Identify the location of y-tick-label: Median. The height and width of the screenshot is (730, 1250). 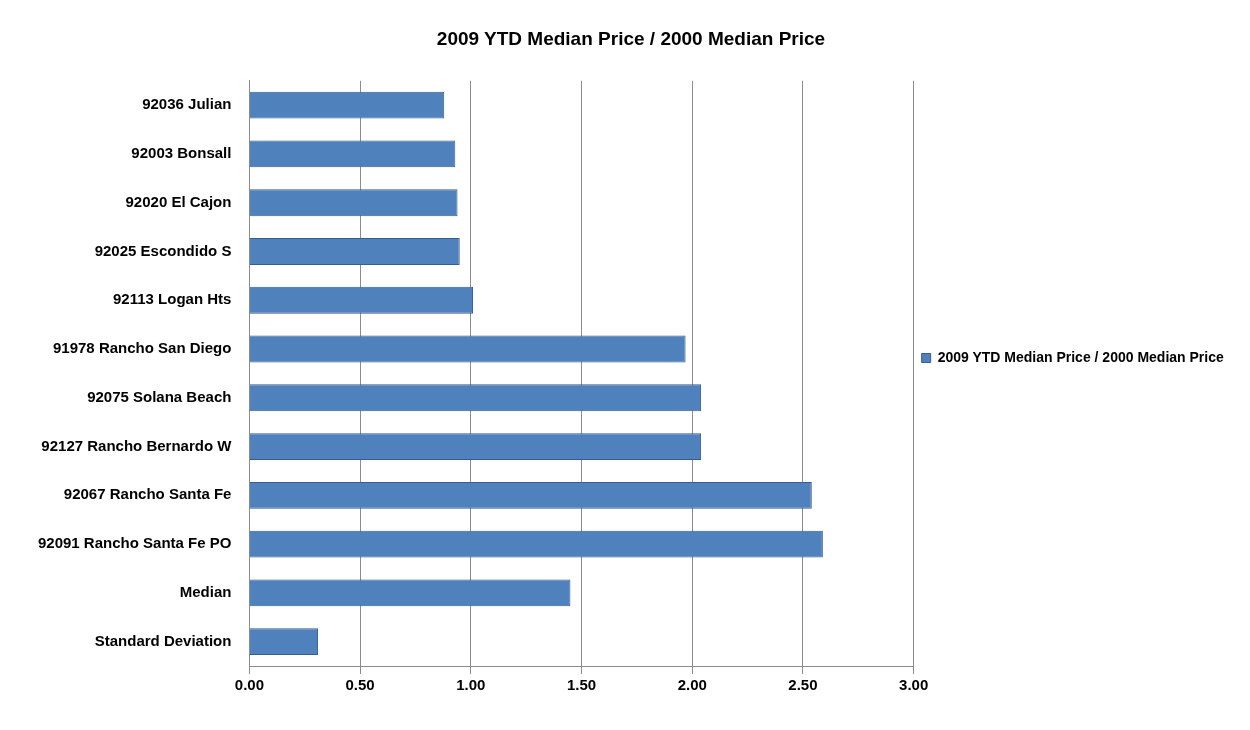
(205, 591).